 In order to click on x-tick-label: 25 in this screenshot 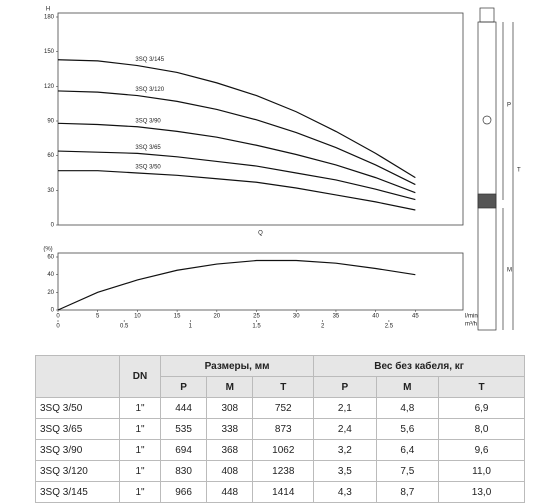, I will do `click(256, 317)`.